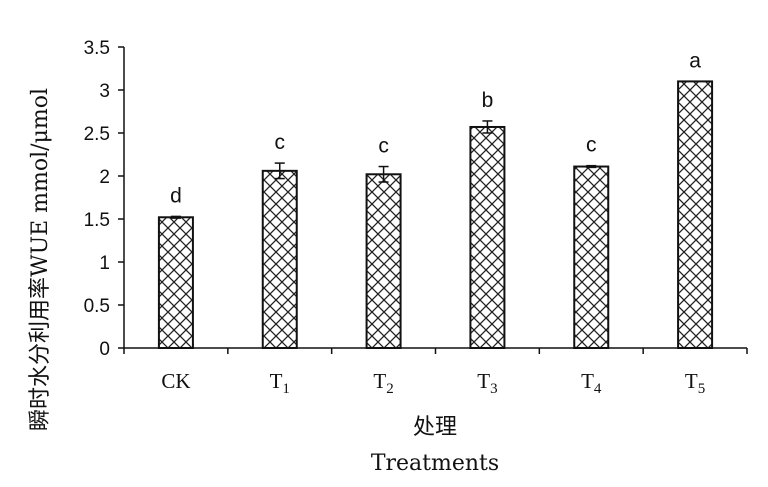  What do you see at coordinates (383, 383) in the screenshot?
I see `x-tick-label: T2` at bounding box center [383, 383].